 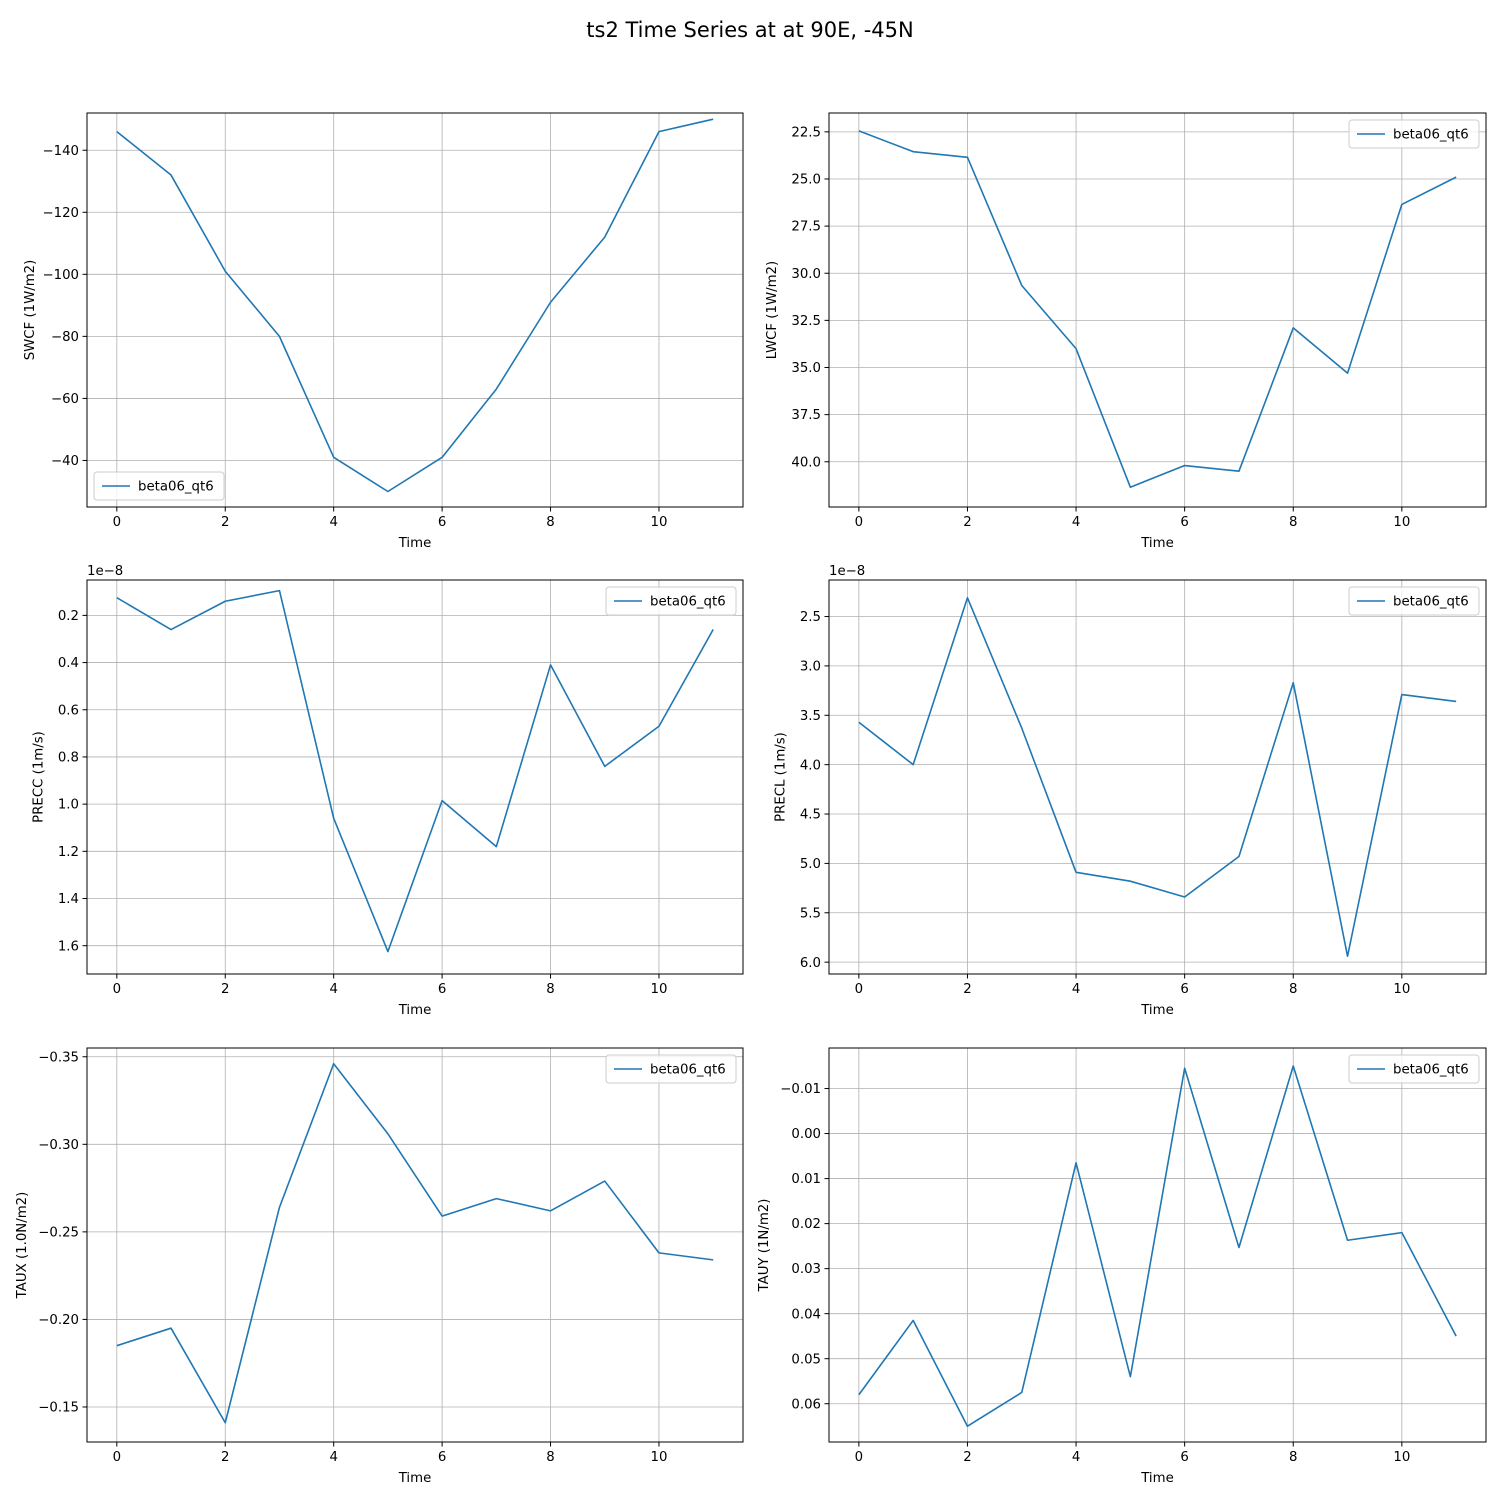 What do you see at coordinates (967, 522) in the screenshot?
I see `lwcf-xtick-label-1: 2` at bounding box center [967, 522].